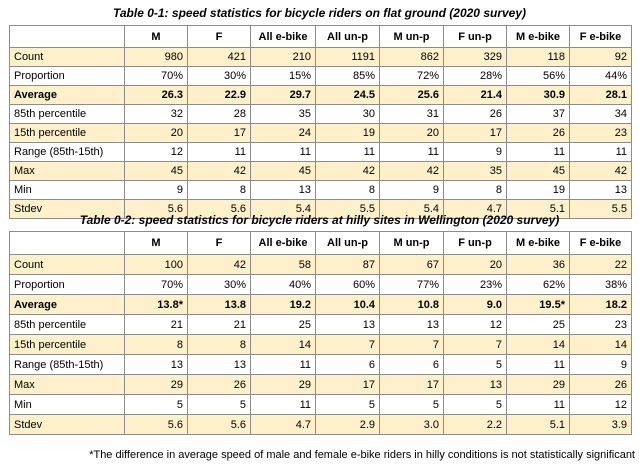 This screenshot has width=639, height=472. I want to click on cell: 32, so click(156, 114).